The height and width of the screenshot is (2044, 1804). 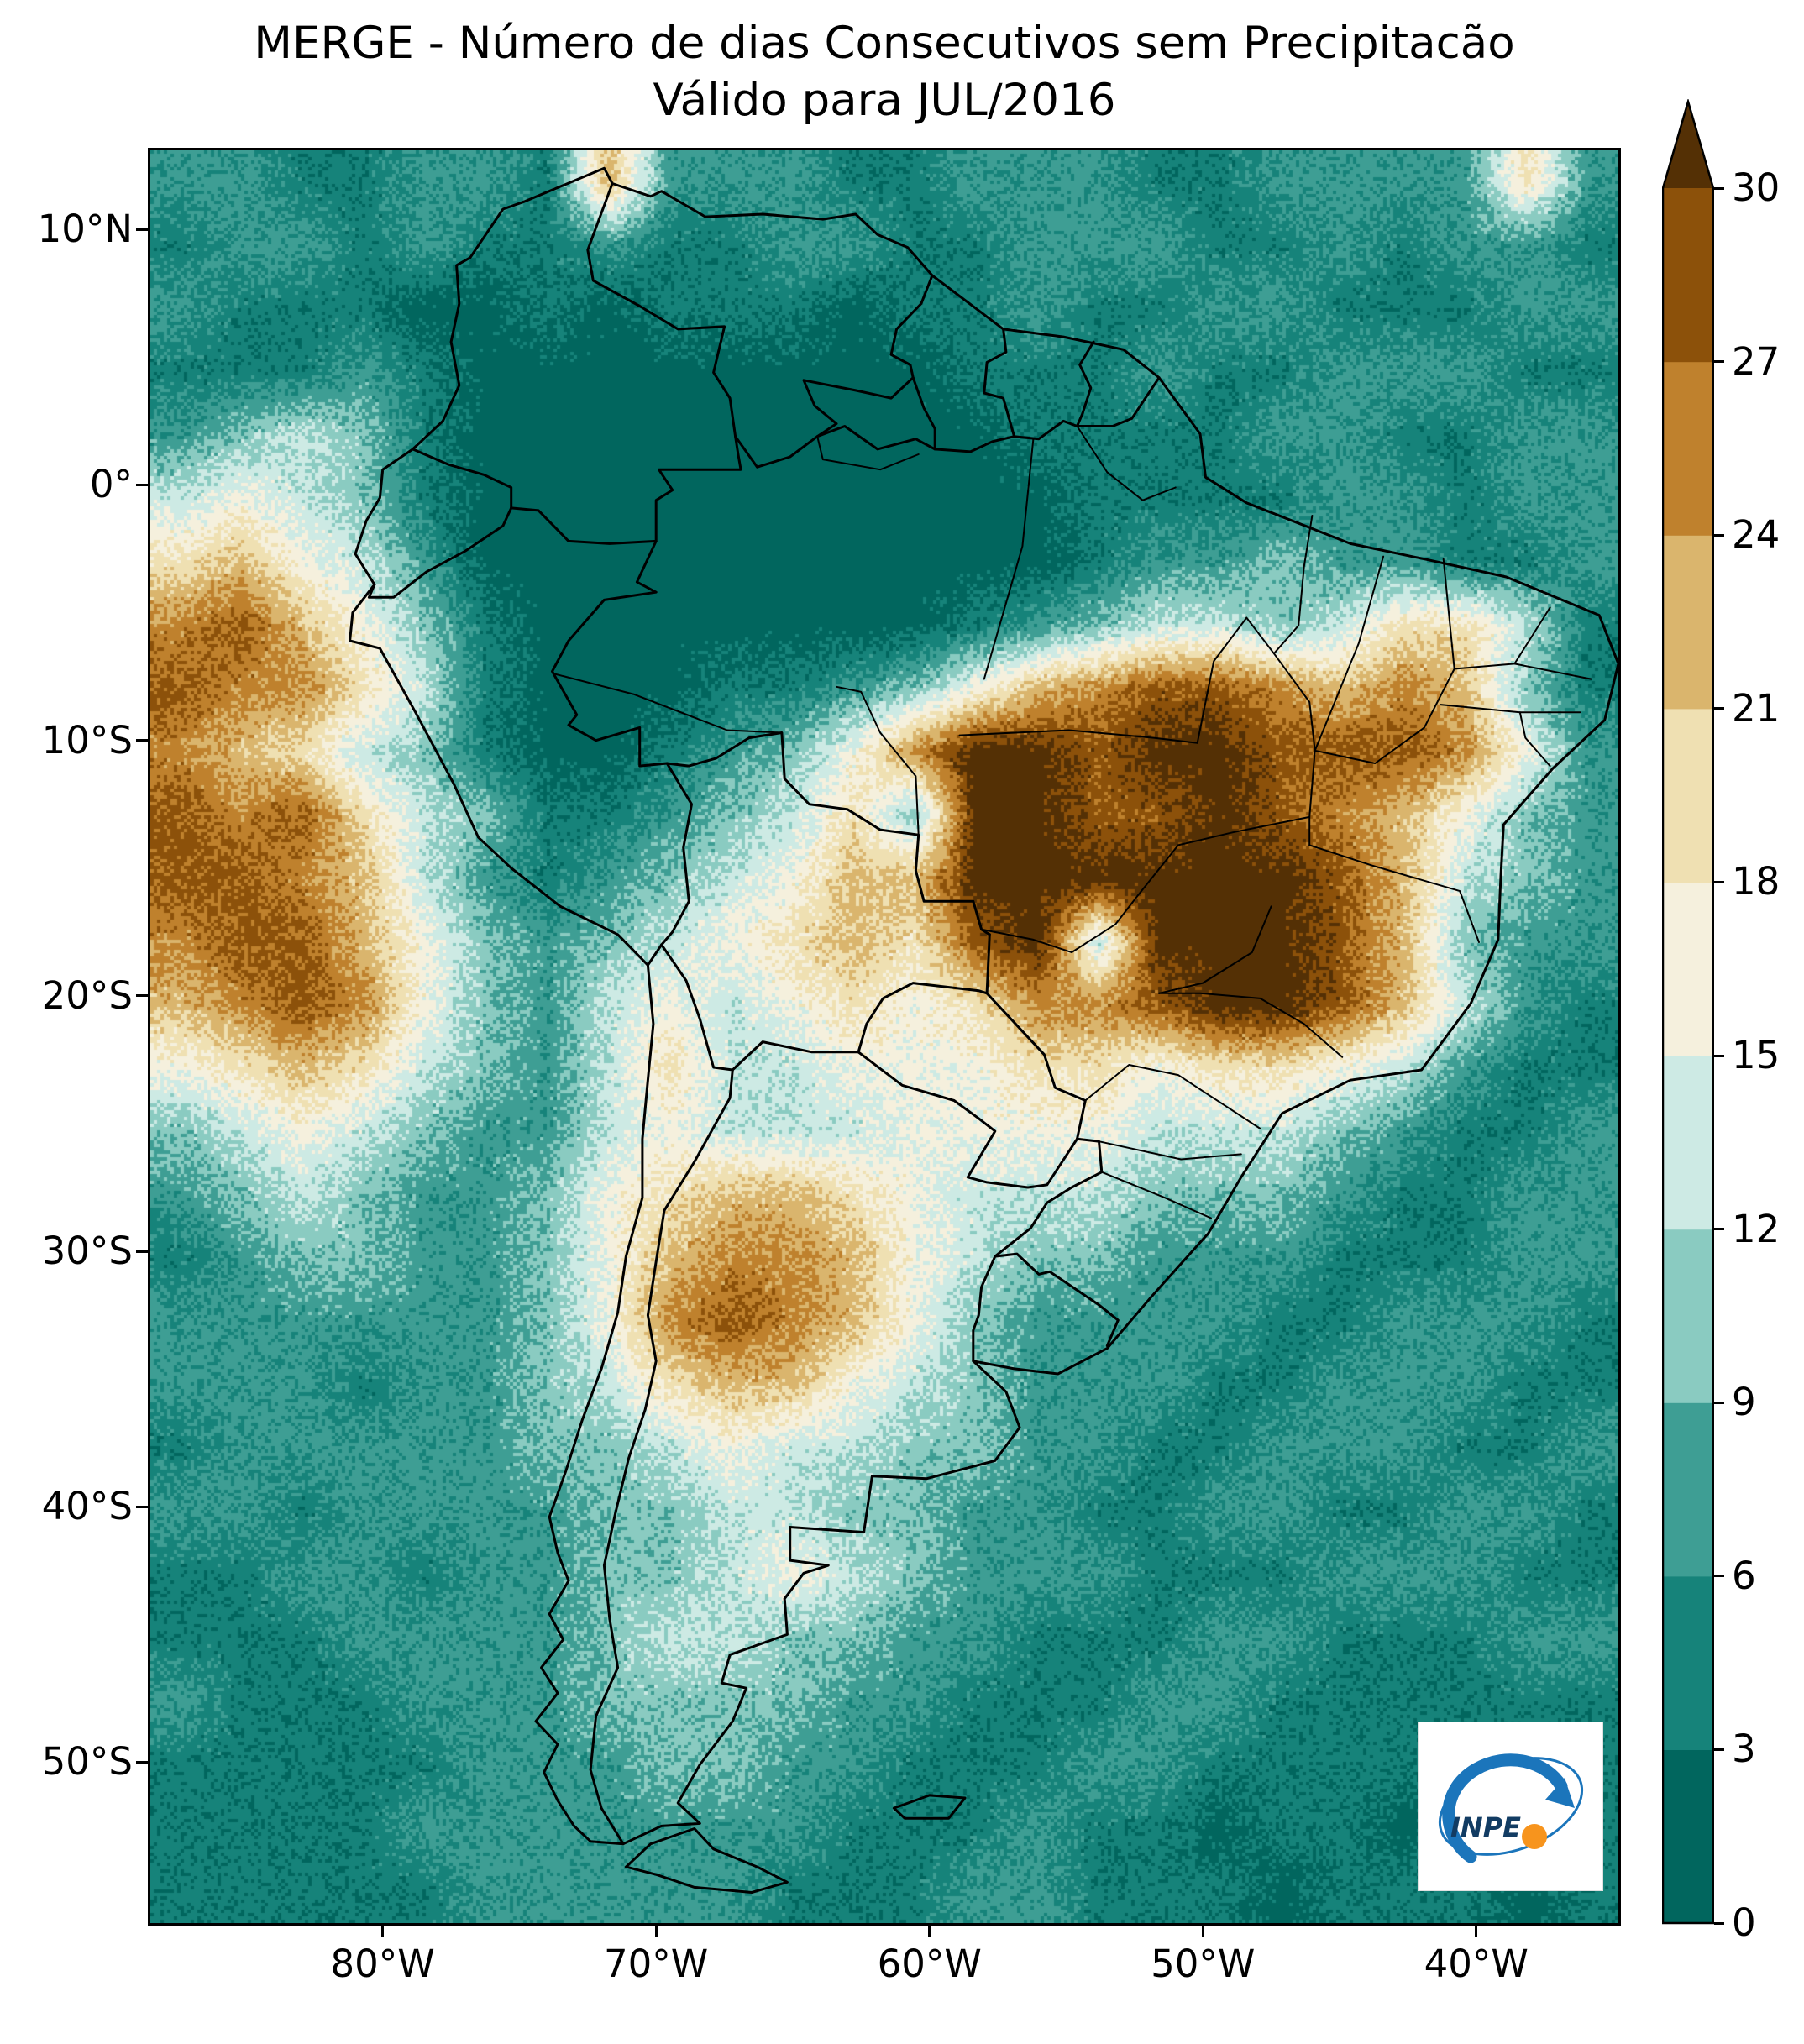 I want to click on lat-tick-label: 10°S, so click(x=87, y=740).